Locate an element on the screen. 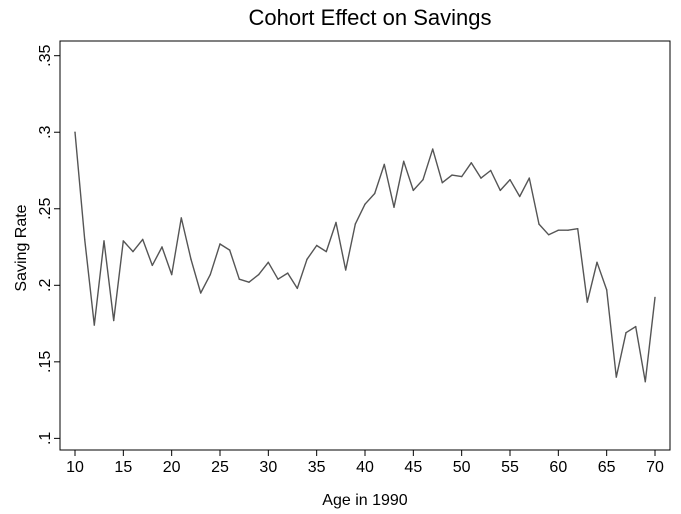 The width and height of the screenshot is (681, 514). x-tick-label: 30 is located at coordinates (268, 467).